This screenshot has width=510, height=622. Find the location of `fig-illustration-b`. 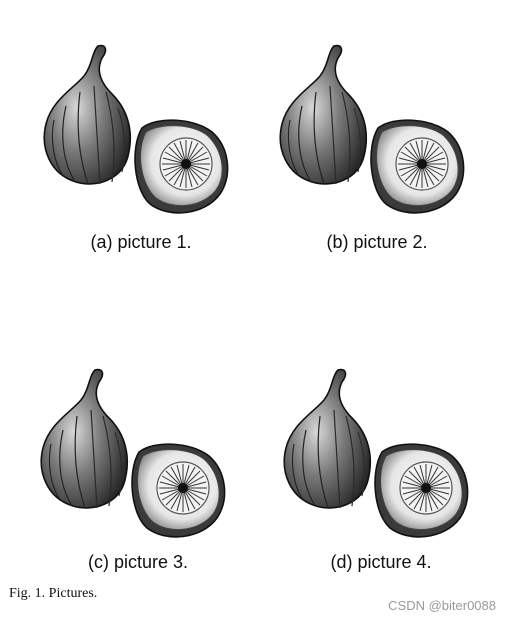

fig-illustration-b is located at coordinates (372, 129).